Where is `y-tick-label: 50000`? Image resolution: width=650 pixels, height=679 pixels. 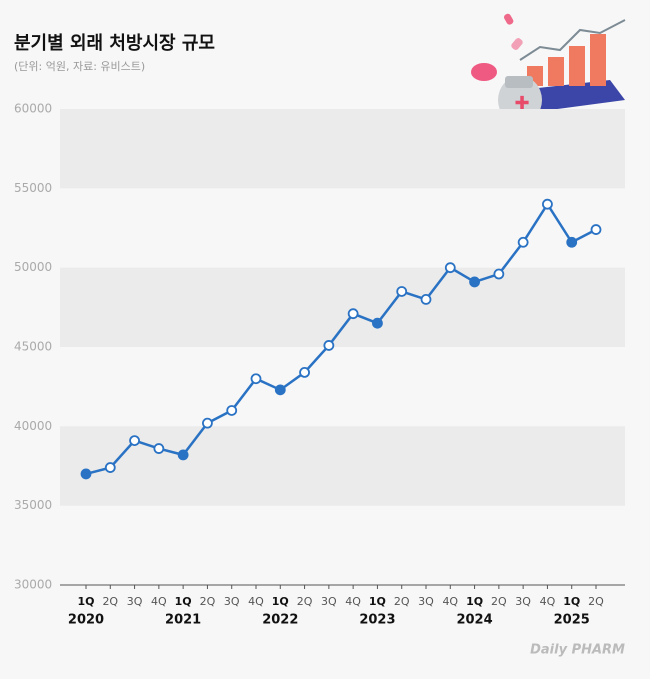
y-tick-label: 50000 is located at coordinates (33, 267).